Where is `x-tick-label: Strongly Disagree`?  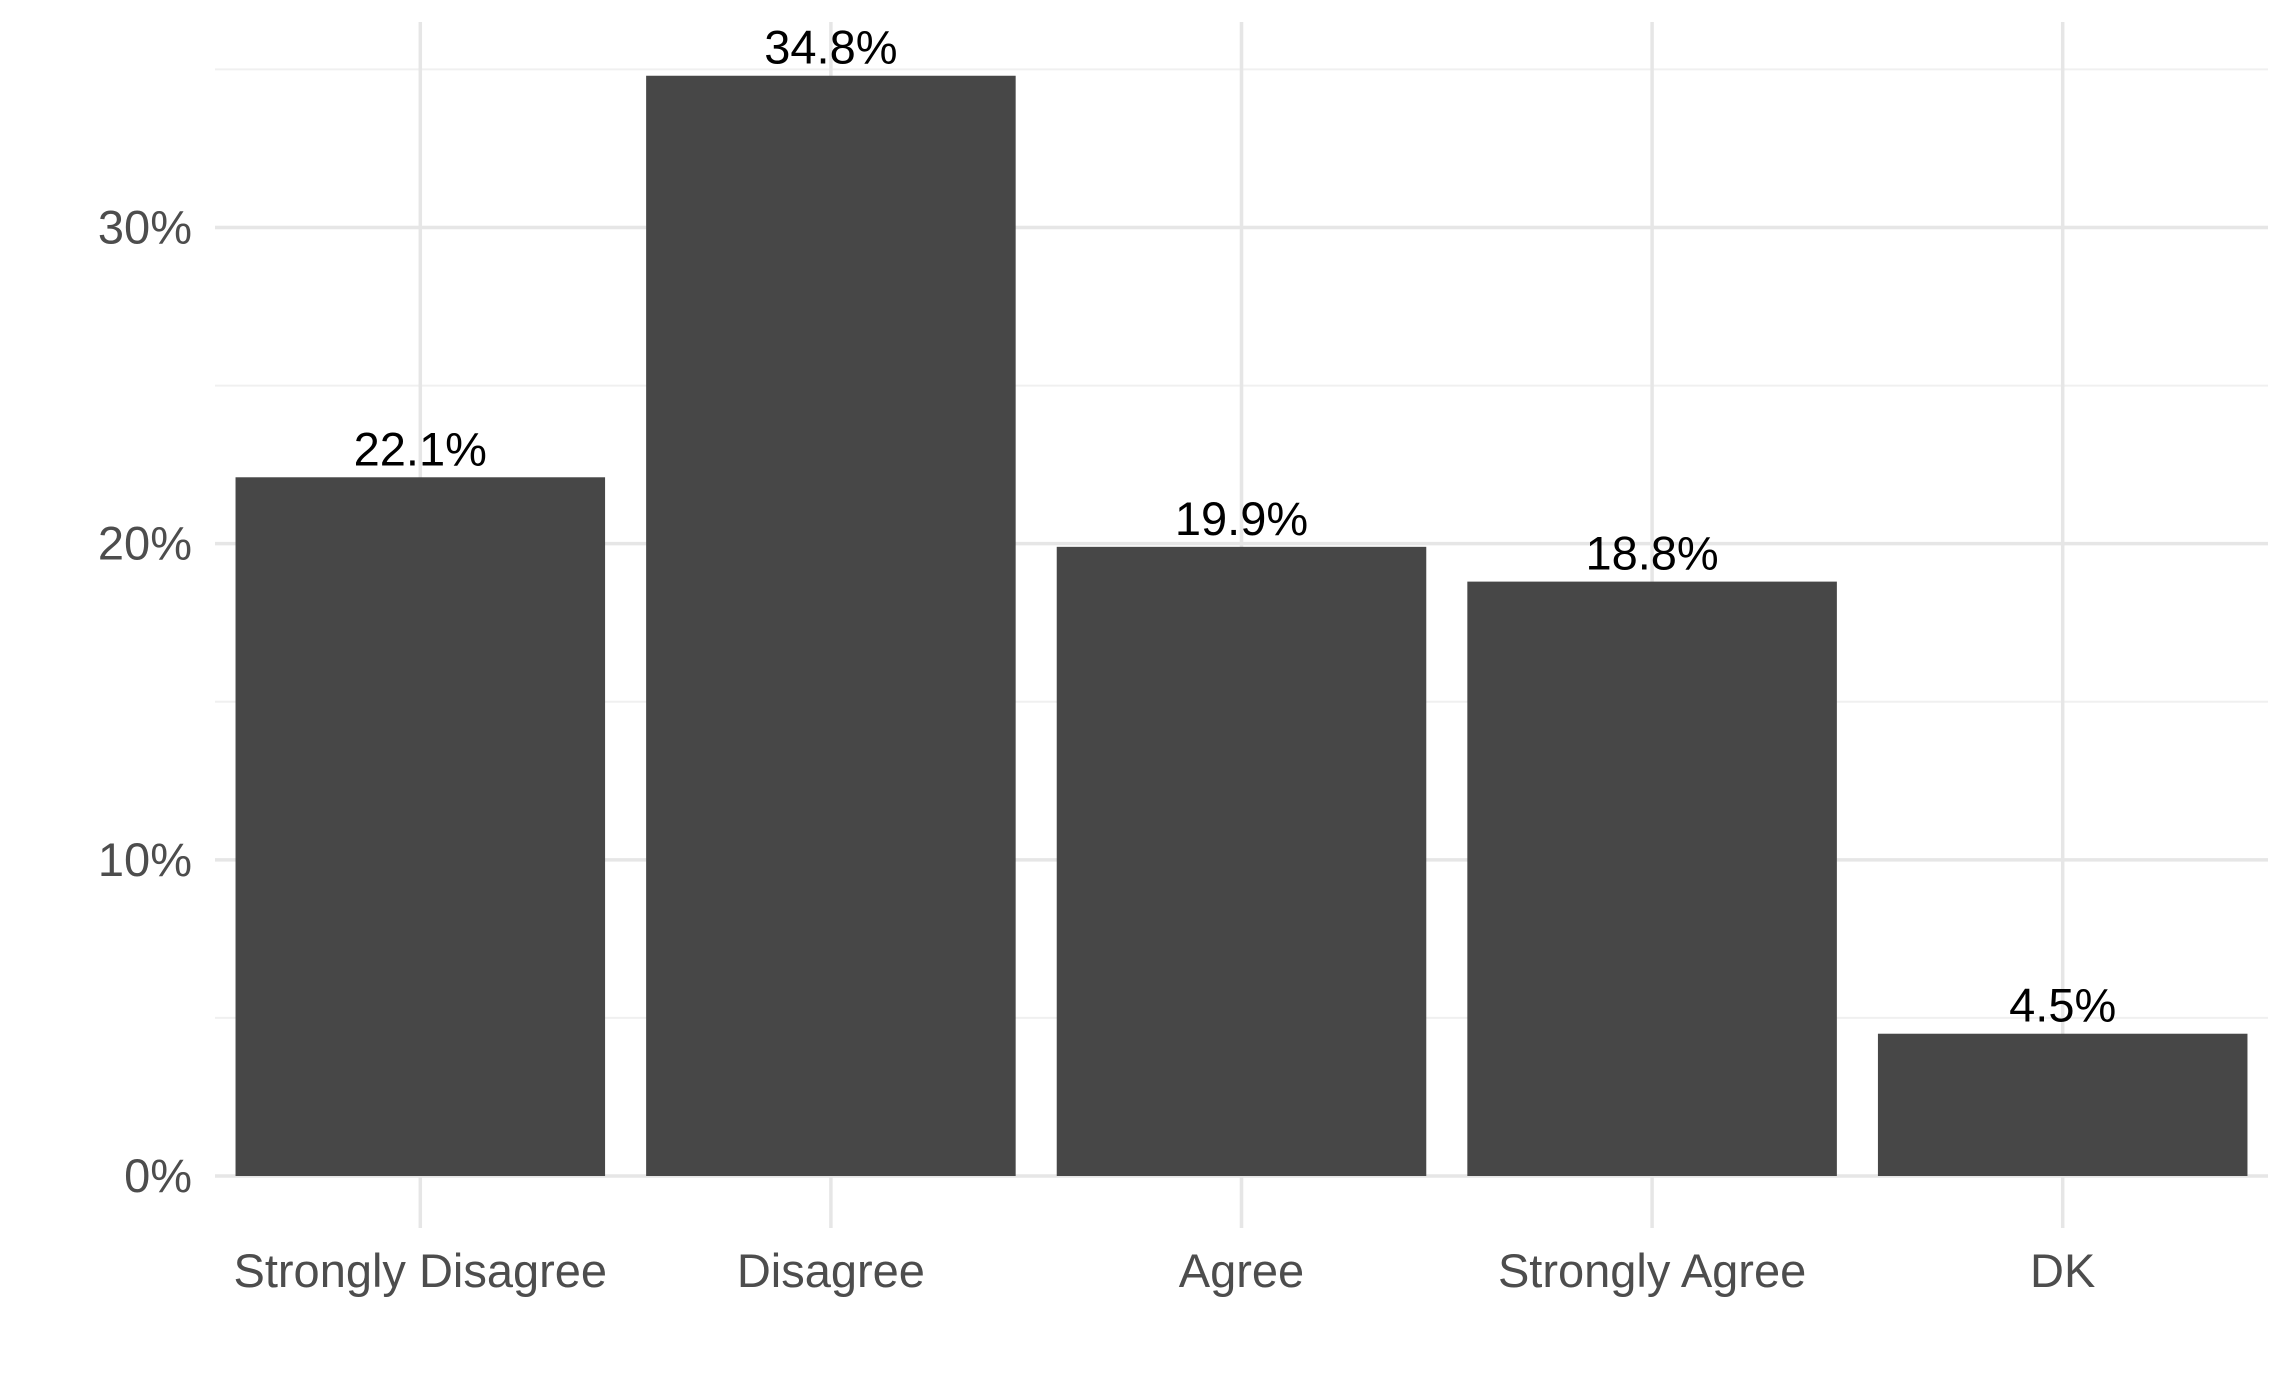
x-tick-label: Strongly Disagree is located at coordinates (421, 1270).